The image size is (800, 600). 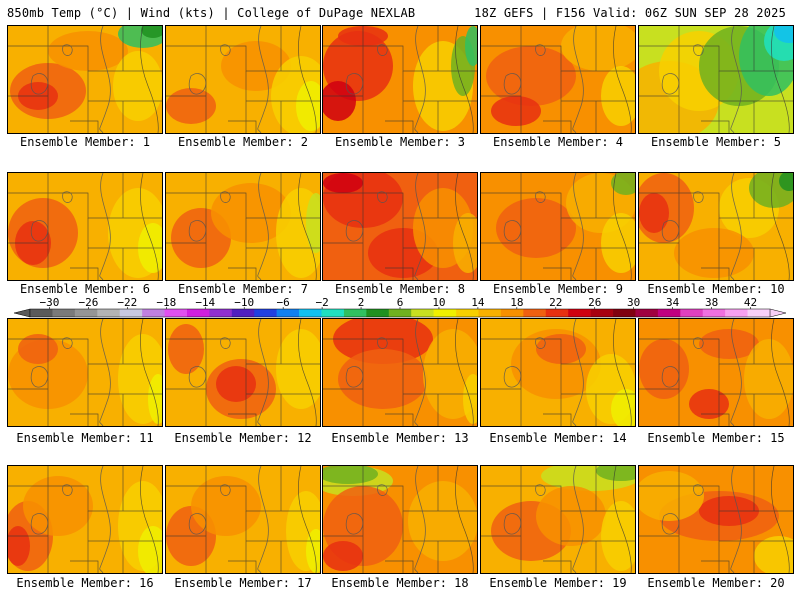 I want to click on colorbar-tick-label: −26, so click(x=88, y=302).